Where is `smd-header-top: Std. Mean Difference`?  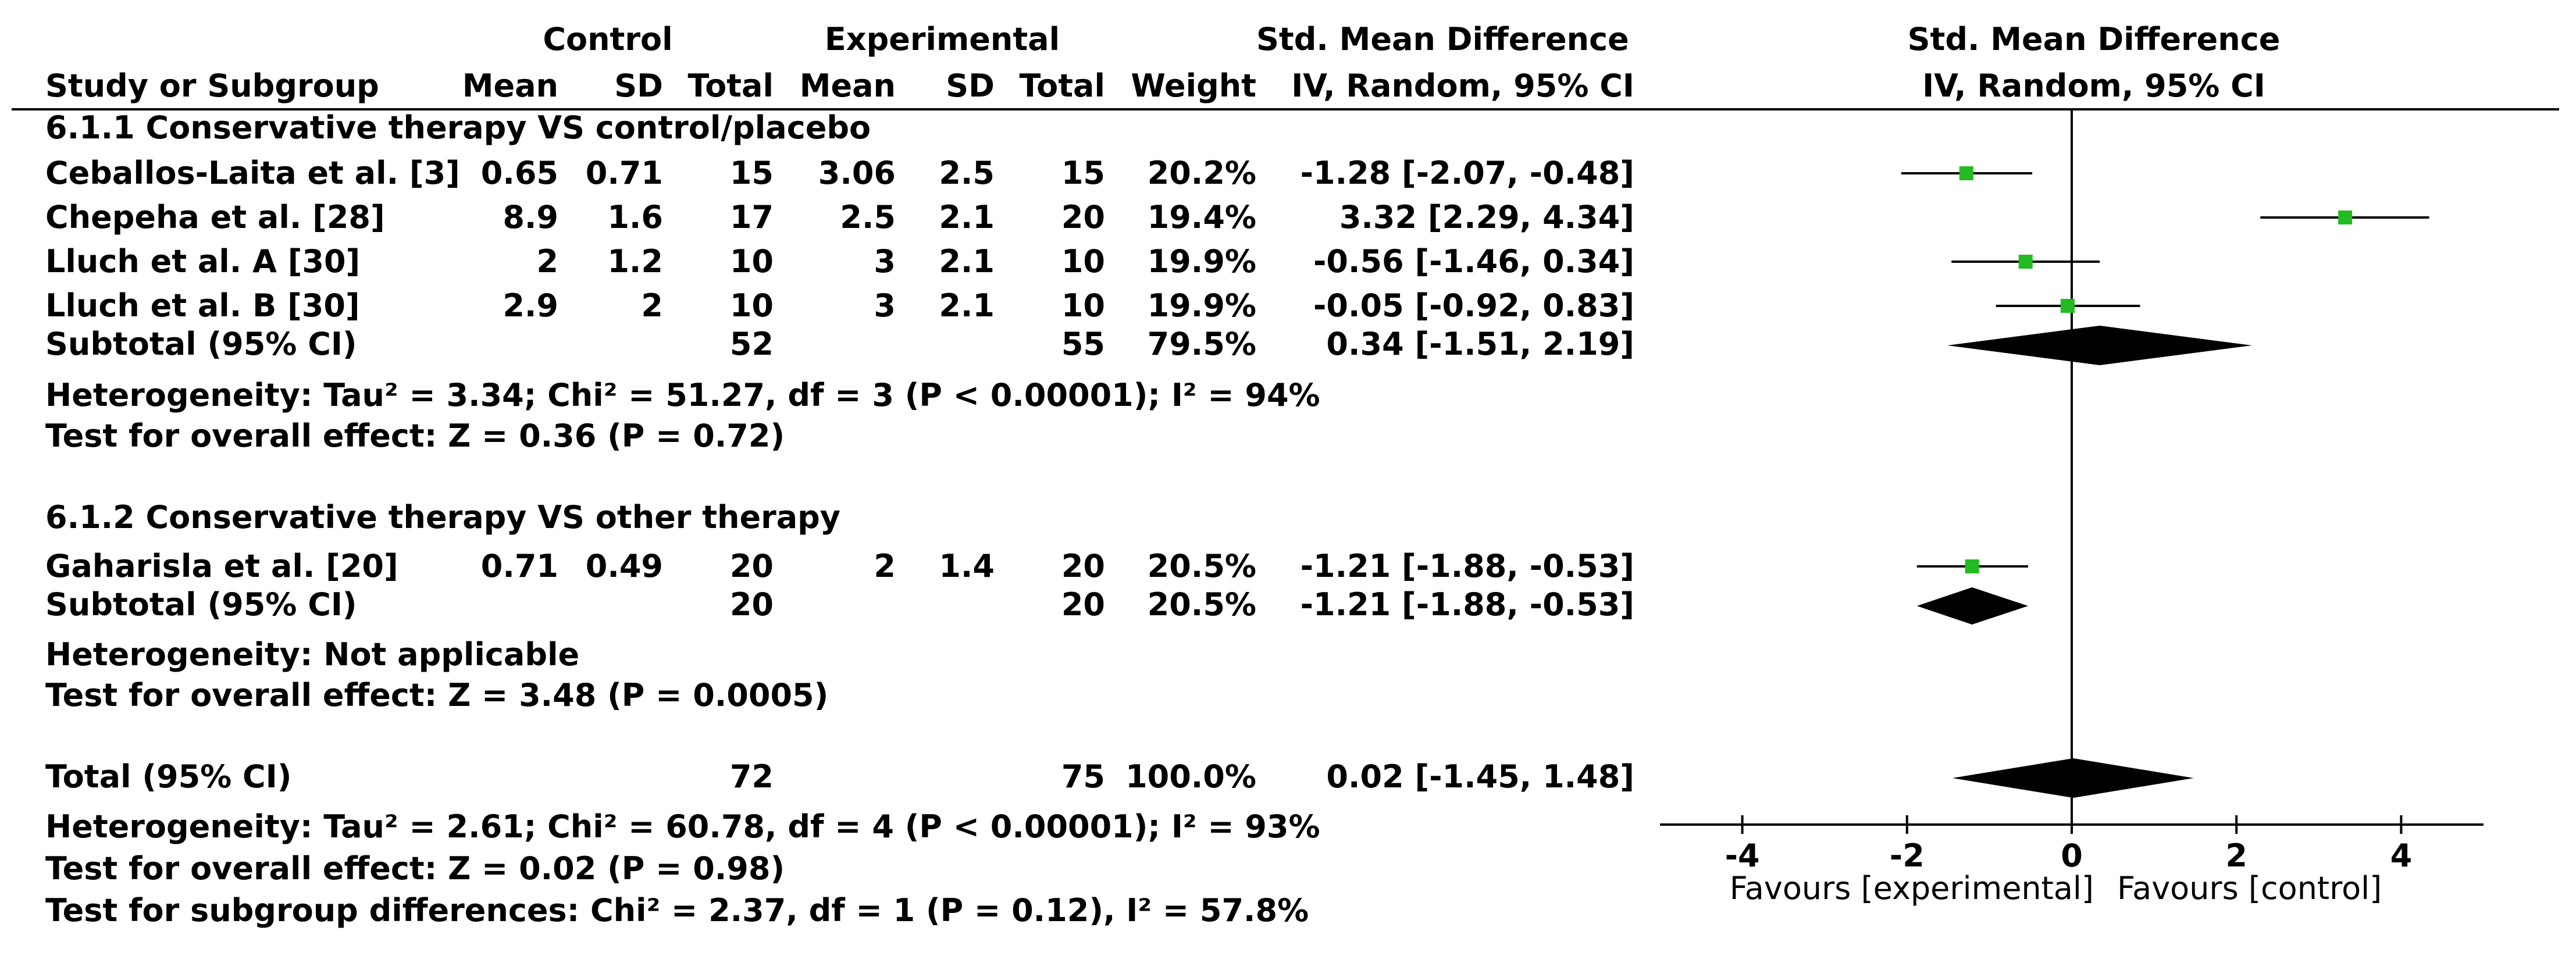
smd-header-top: Std. Mean Difference is located at coordinates (1442, 39).